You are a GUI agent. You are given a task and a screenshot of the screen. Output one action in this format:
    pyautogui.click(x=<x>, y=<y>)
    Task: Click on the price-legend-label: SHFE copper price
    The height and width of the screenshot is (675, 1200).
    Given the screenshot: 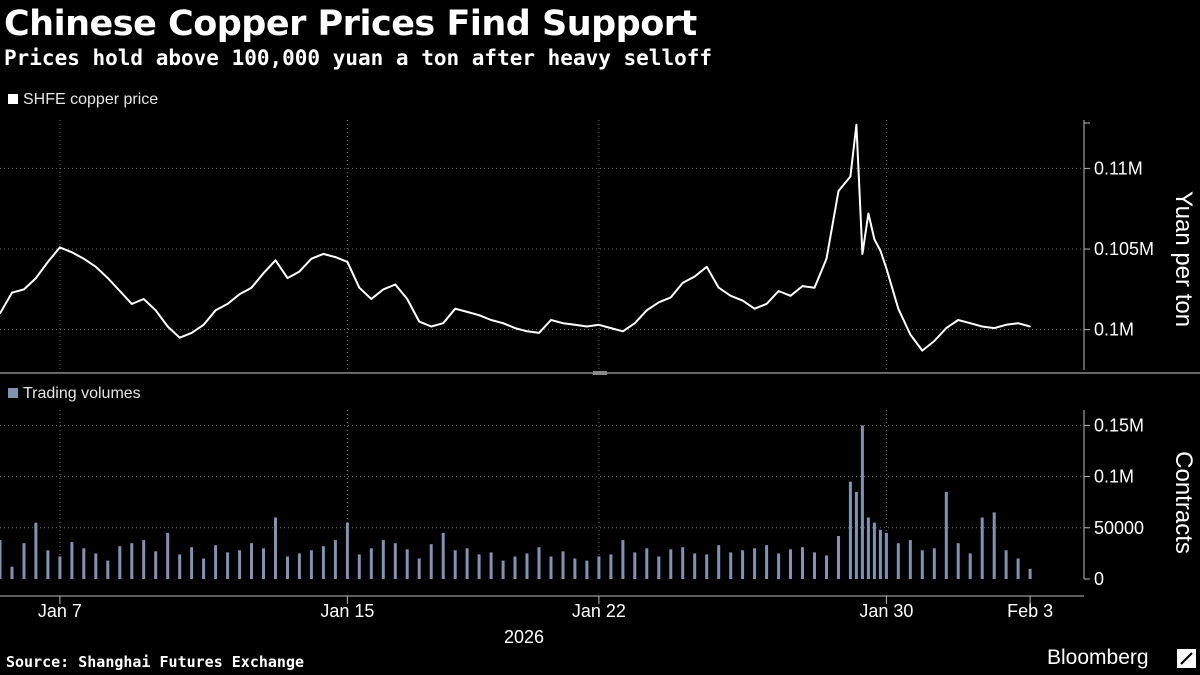 What is the action you would take?
    pyautogui.click(x=91, y=99)
    